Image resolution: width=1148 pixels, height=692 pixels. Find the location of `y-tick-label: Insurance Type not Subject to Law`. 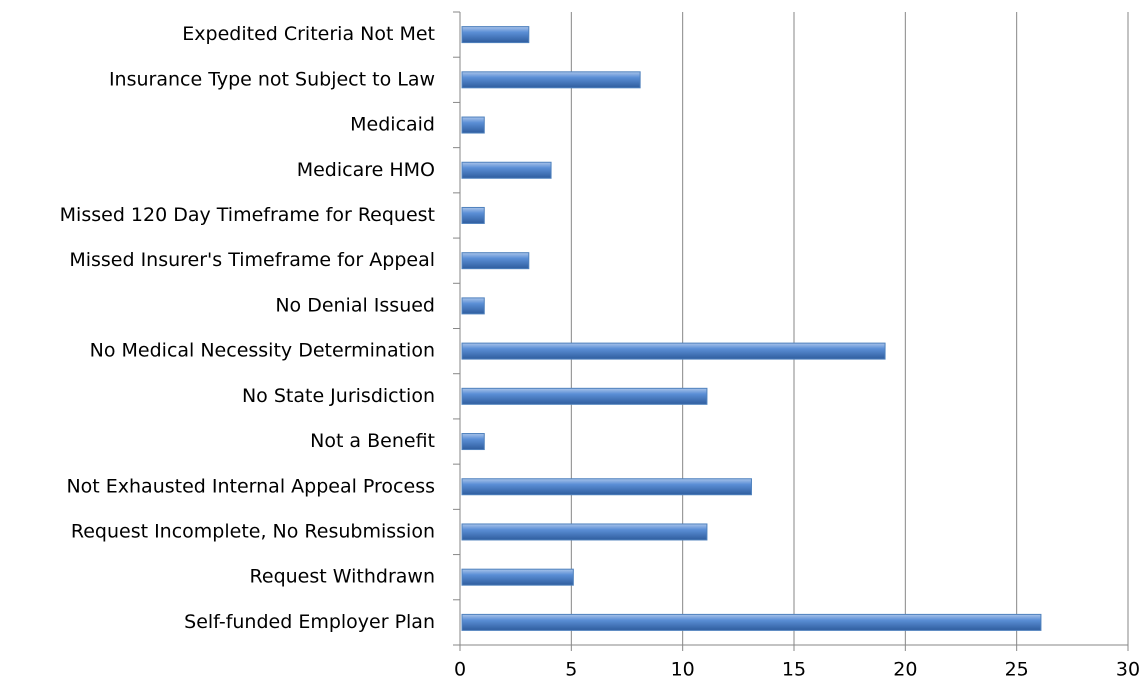

y-tick-label: Insurance Type not Subject to Law is located at coordinates (272, 79).